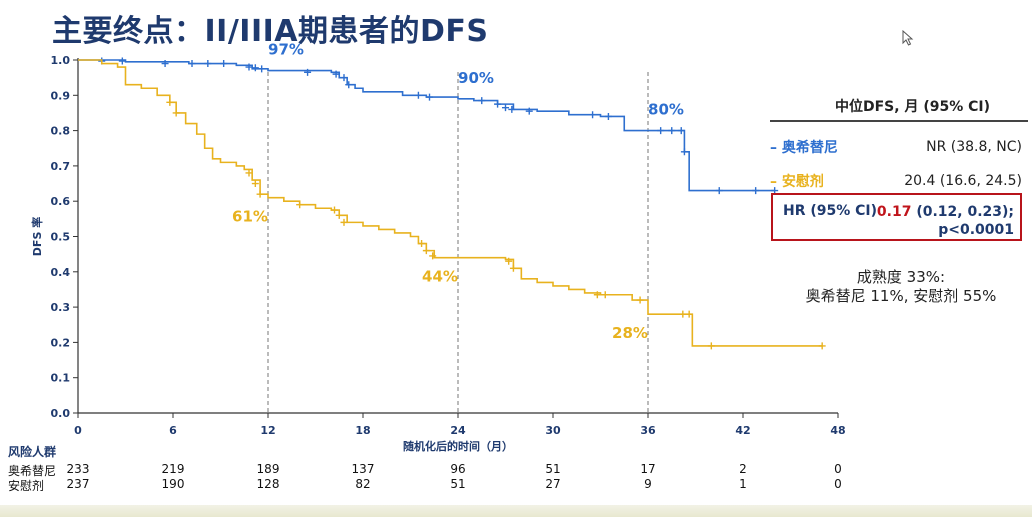 This screenshot has height=517, width=1032. I want to click on risk-row-label: 奥希替尼, so click(32, 471).